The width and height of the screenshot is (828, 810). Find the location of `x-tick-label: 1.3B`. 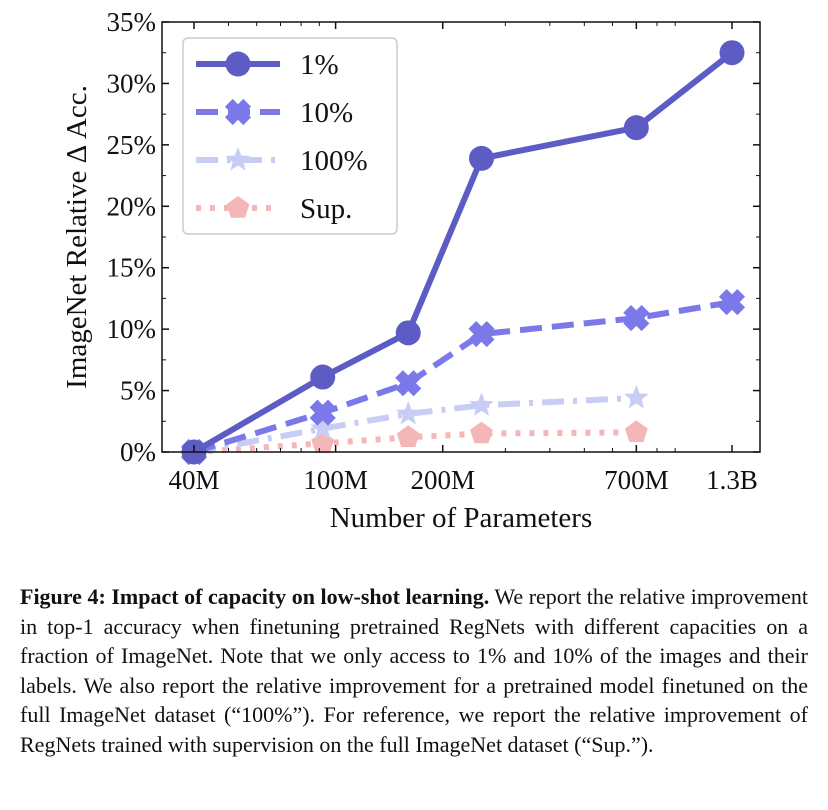

x-tick-label: 1.3B is located at coordinates (732, 480).